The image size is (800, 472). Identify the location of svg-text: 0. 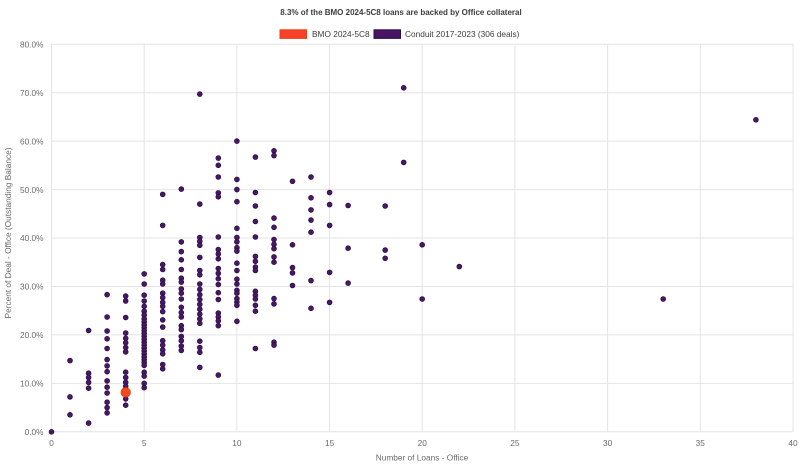
(51, 443).